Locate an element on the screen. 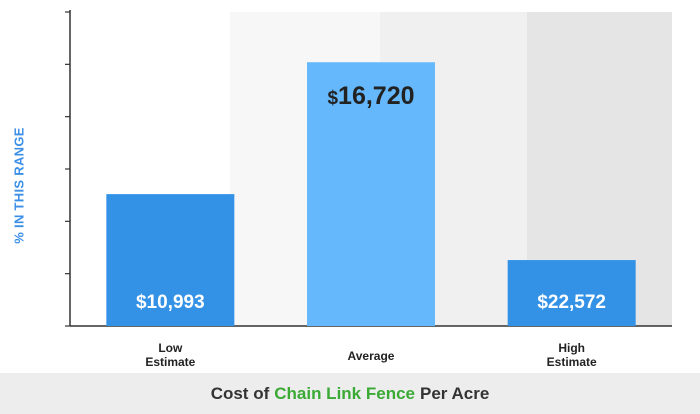  chart-title: Cost of Chain Link Fence Per Acre is located at coordinates (350, 393).